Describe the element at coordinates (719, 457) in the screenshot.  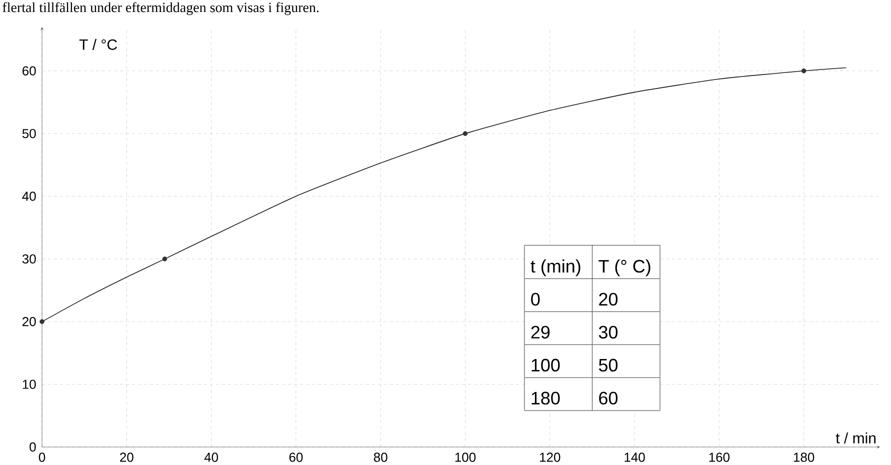
I see `x-tick-label: 160` at that location.